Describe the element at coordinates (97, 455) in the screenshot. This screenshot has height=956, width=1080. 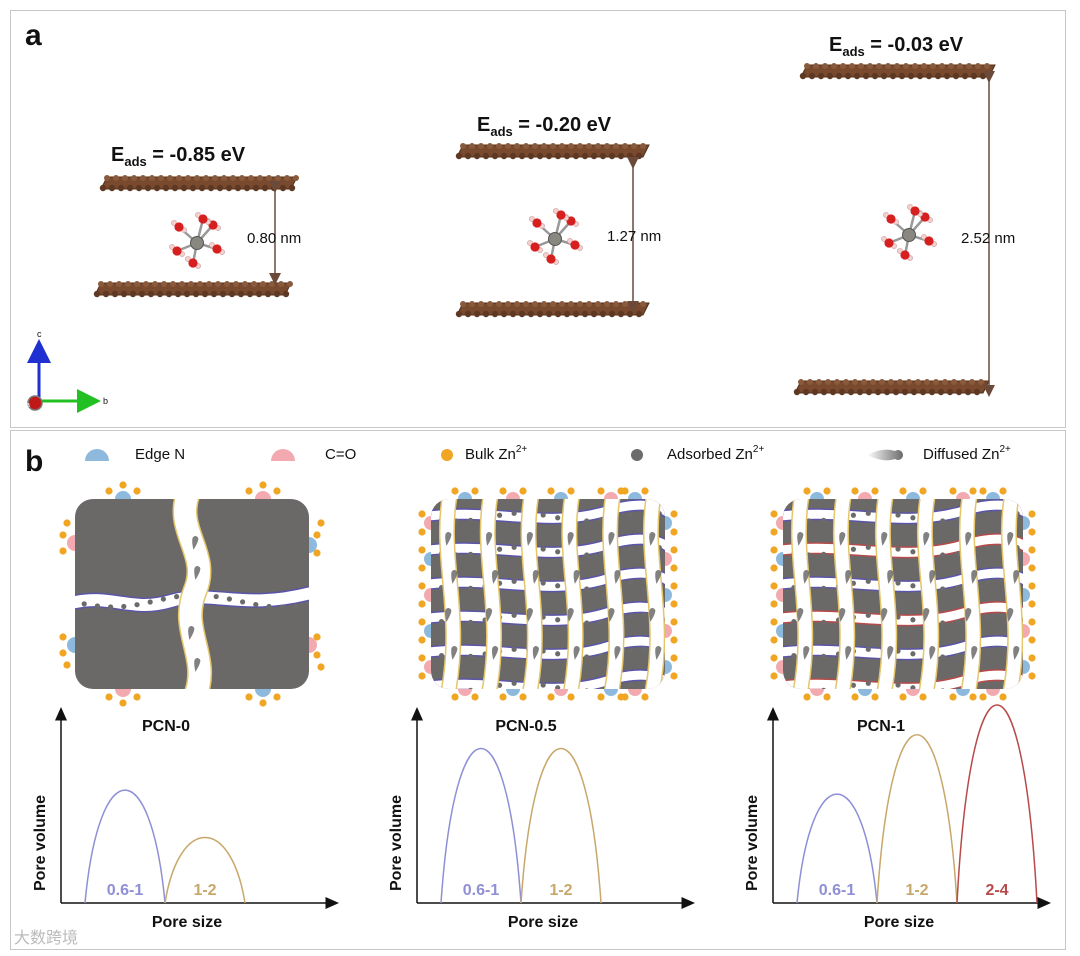
I see `edge-n-icon` at that location.